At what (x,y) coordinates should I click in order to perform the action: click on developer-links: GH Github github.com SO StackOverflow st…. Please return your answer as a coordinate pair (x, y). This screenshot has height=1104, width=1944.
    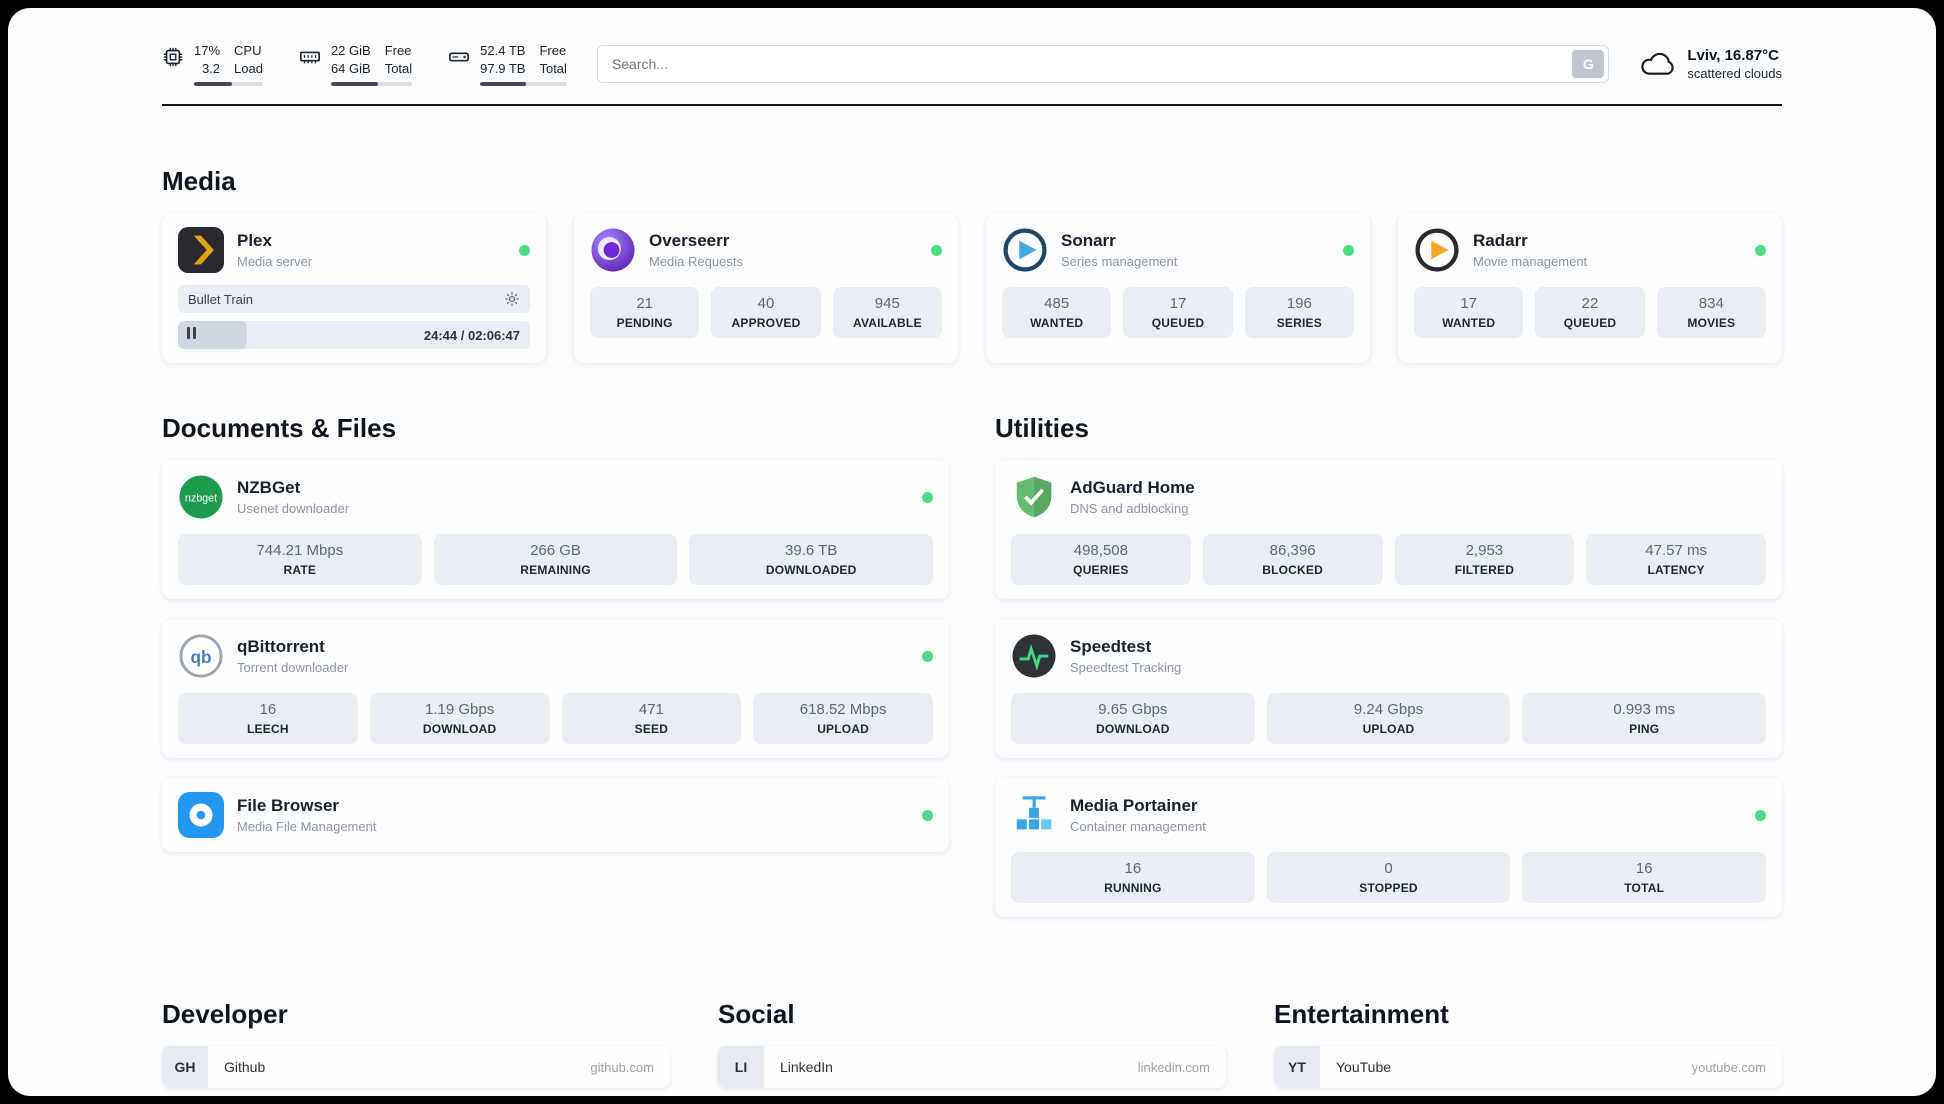
    Looking at the image, I should click on (416, 1071).